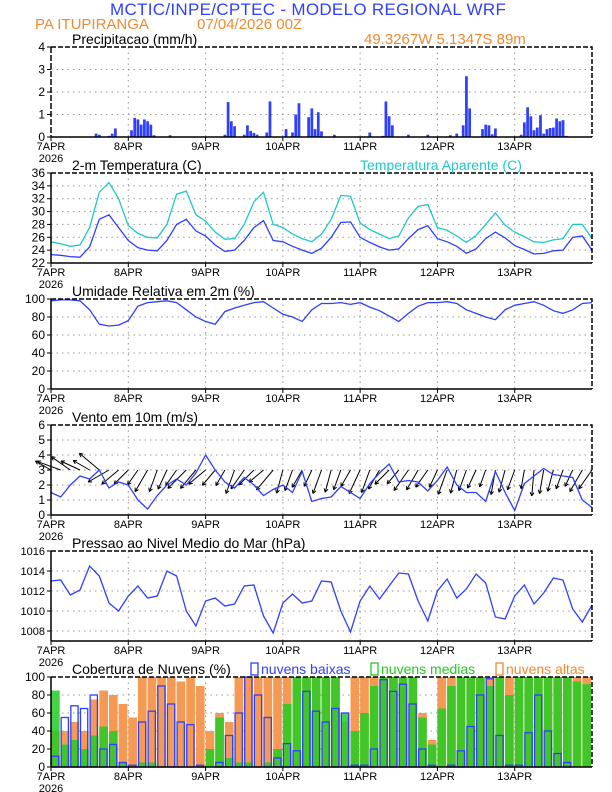 This screenshot has width=612, height=792. What do you see at coordinates (360, 147) in the screenshot?
I see `x-tick-label: 11APR` at bounding box center [360, 147].